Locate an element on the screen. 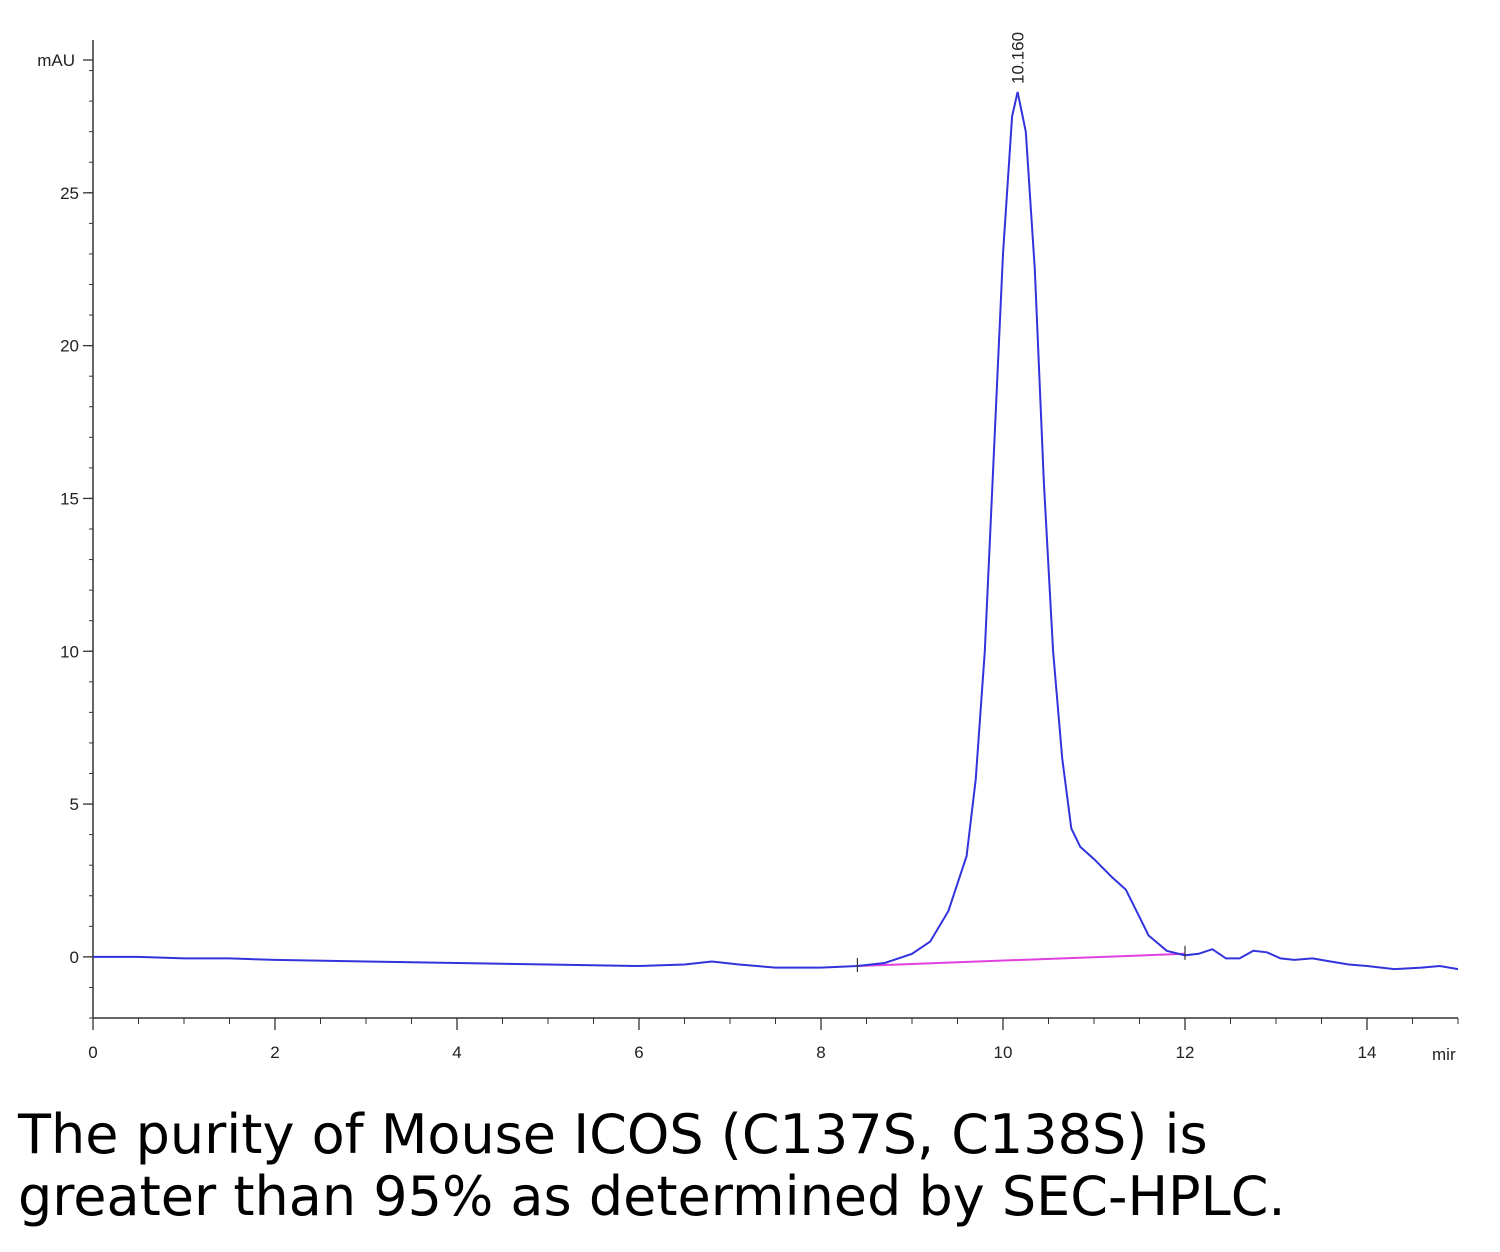  x-tick-label: 2 is located at coordinates (274, 1052).